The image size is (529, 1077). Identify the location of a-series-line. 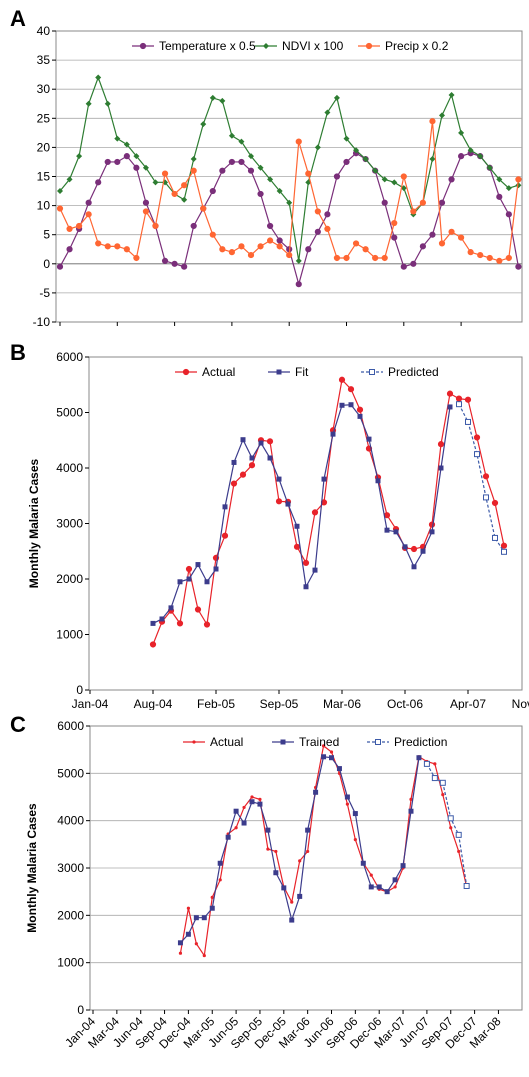
(289, 219).